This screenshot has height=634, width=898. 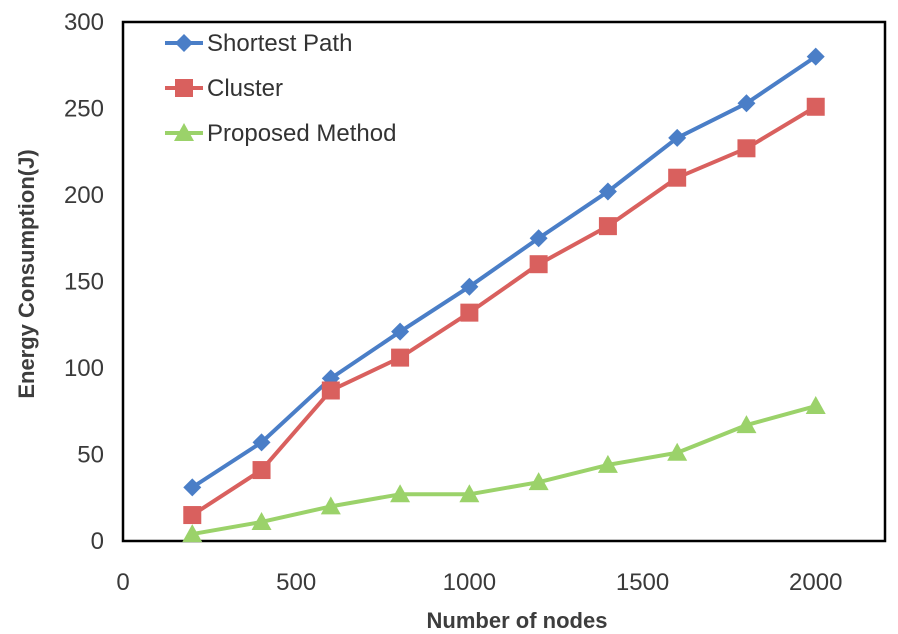 I want to click on legend-entry: Cluster, so click(x=224, y=88).